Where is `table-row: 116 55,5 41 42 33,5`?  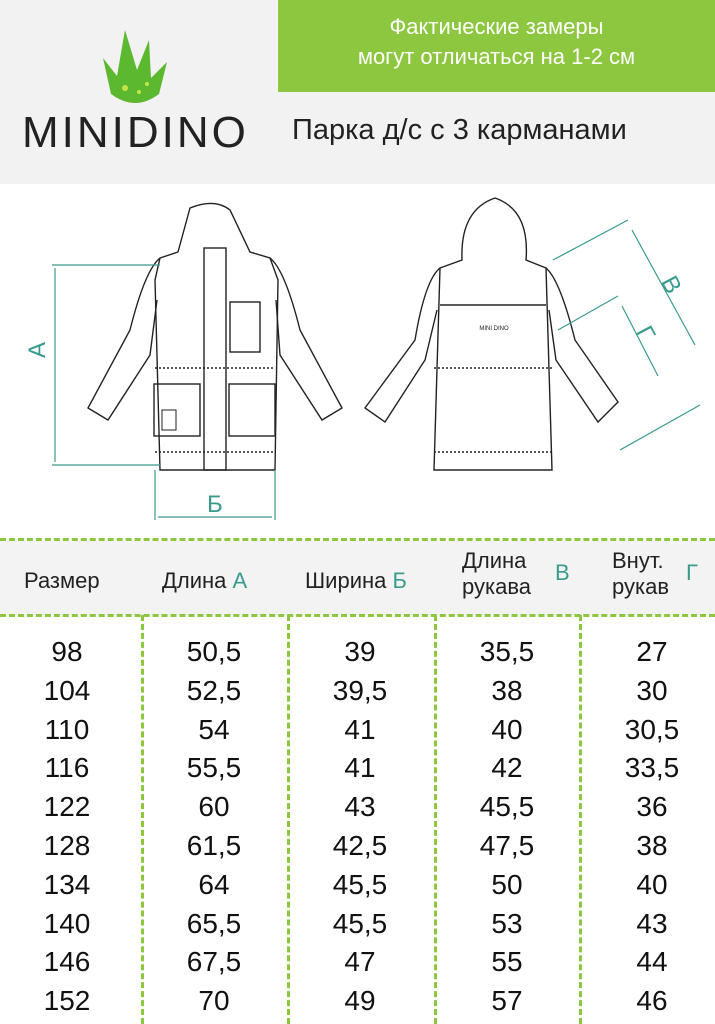
table-row: 116 55,5 41 42 33,5 is located at coordinates (357, 771).